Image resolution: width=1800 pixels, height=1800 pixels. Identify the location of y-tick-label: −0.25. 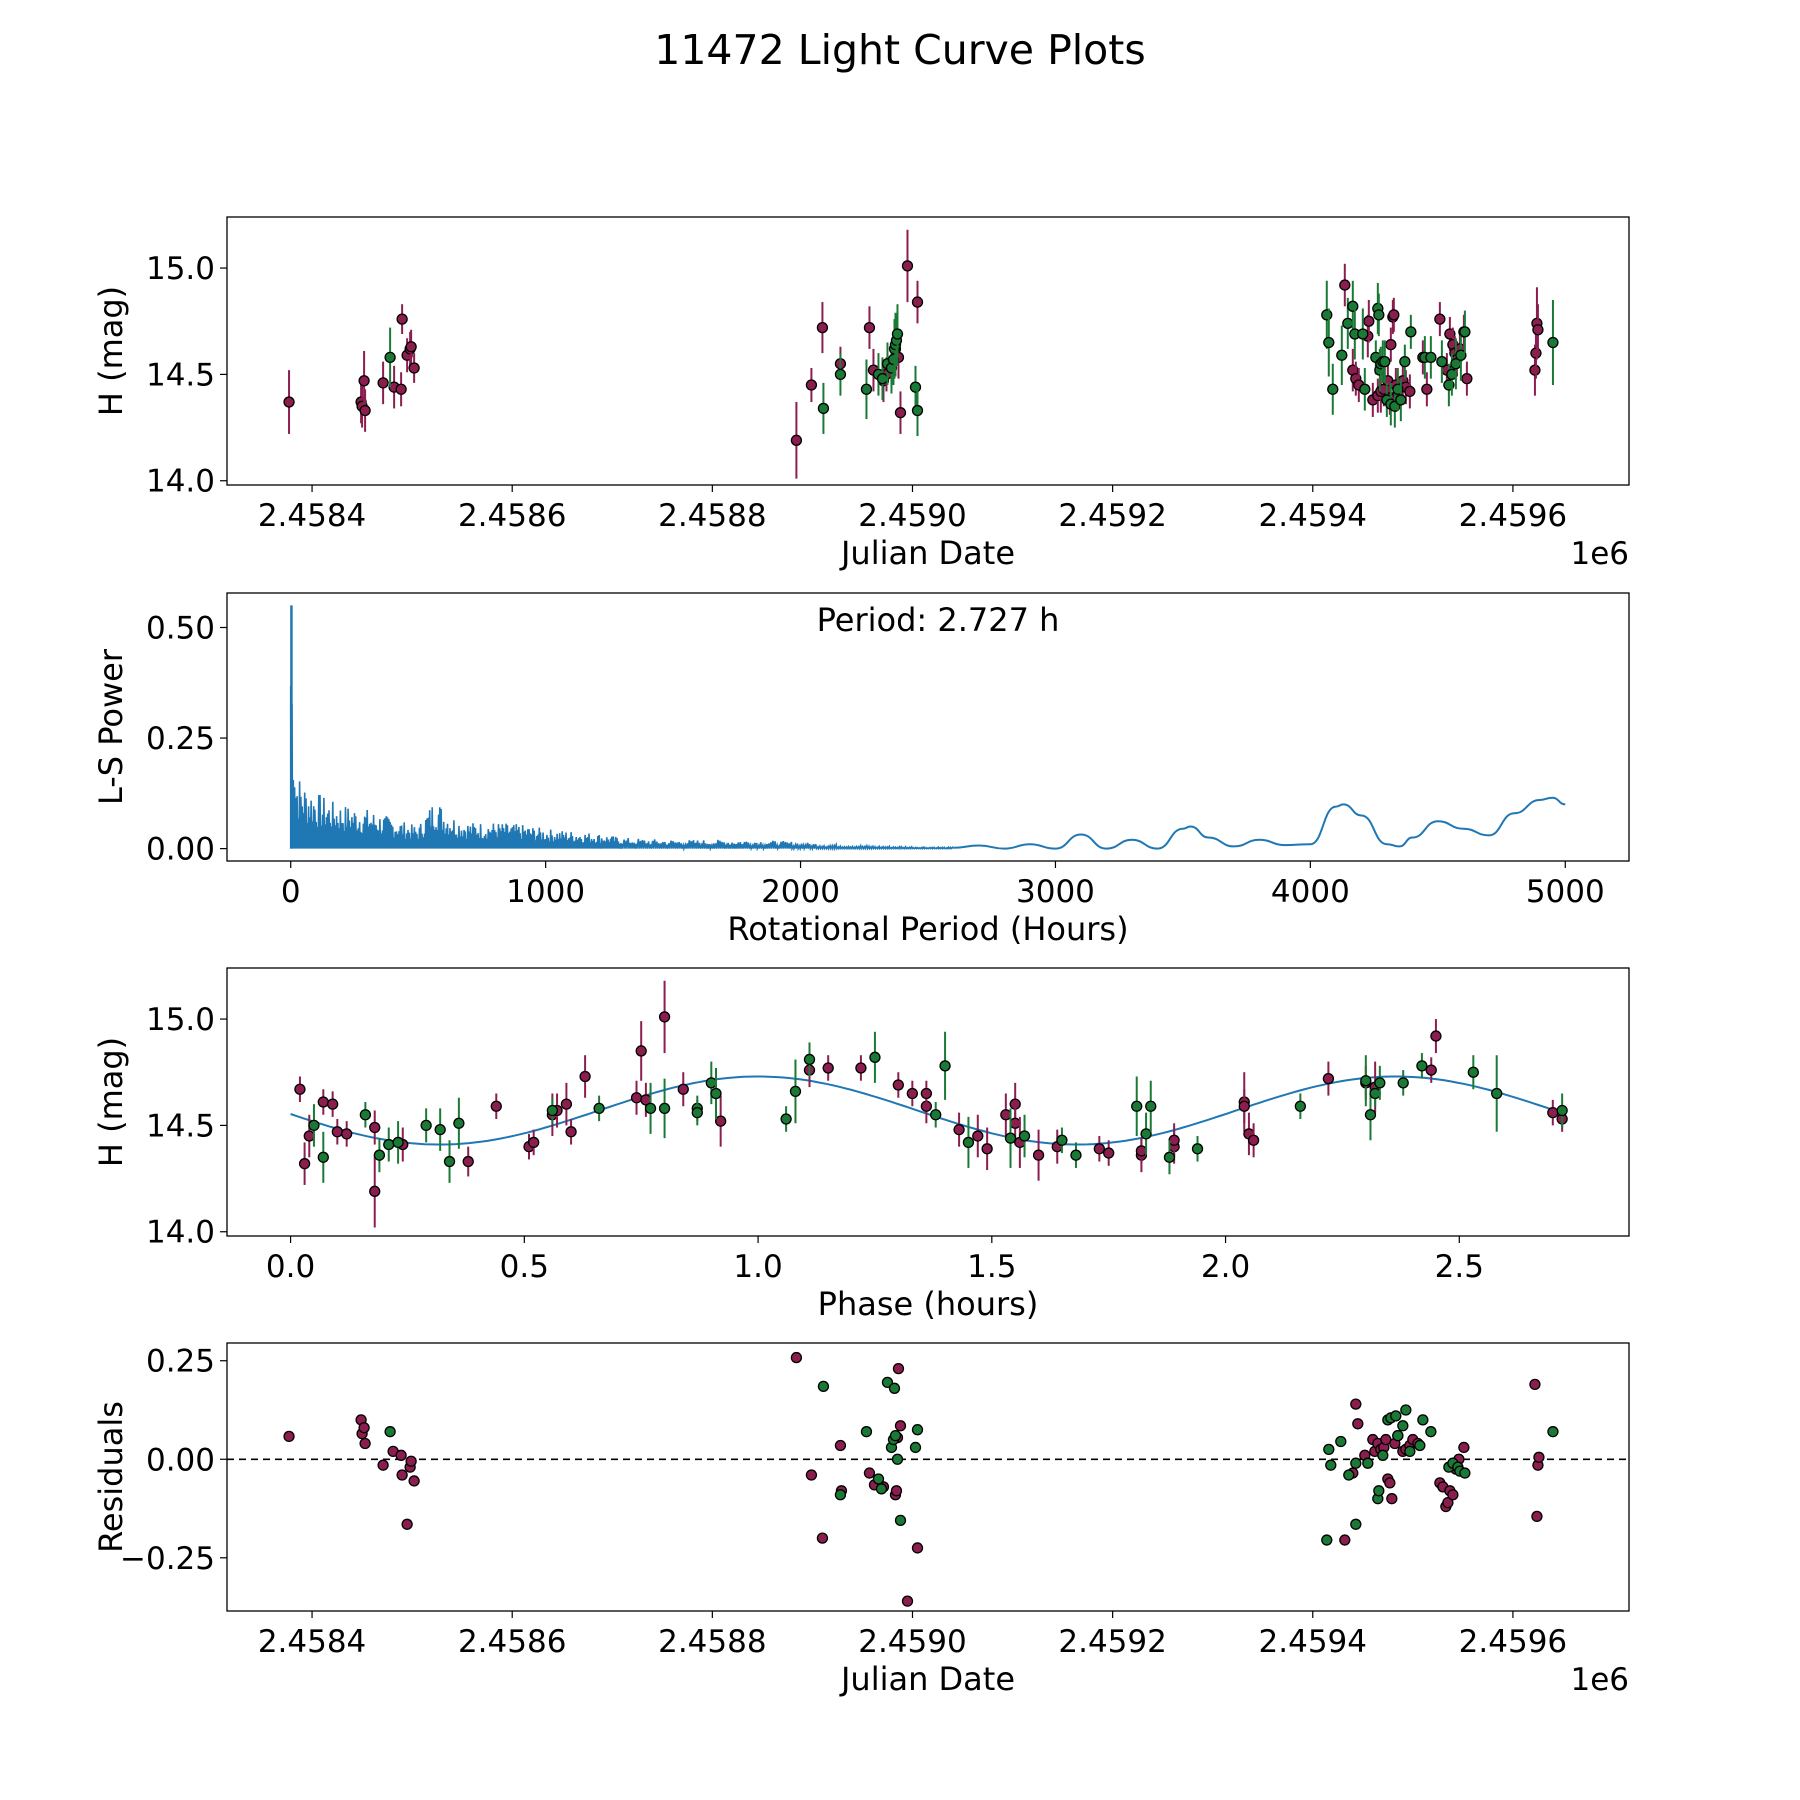
(167, 1559).